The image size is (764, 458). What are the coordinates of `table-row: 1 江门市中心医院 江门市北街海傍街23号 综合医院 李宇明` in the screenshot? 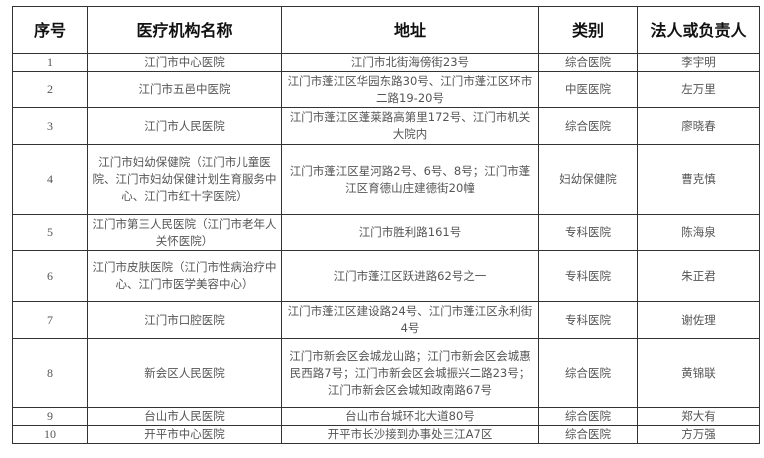 It's located at (386, 62).